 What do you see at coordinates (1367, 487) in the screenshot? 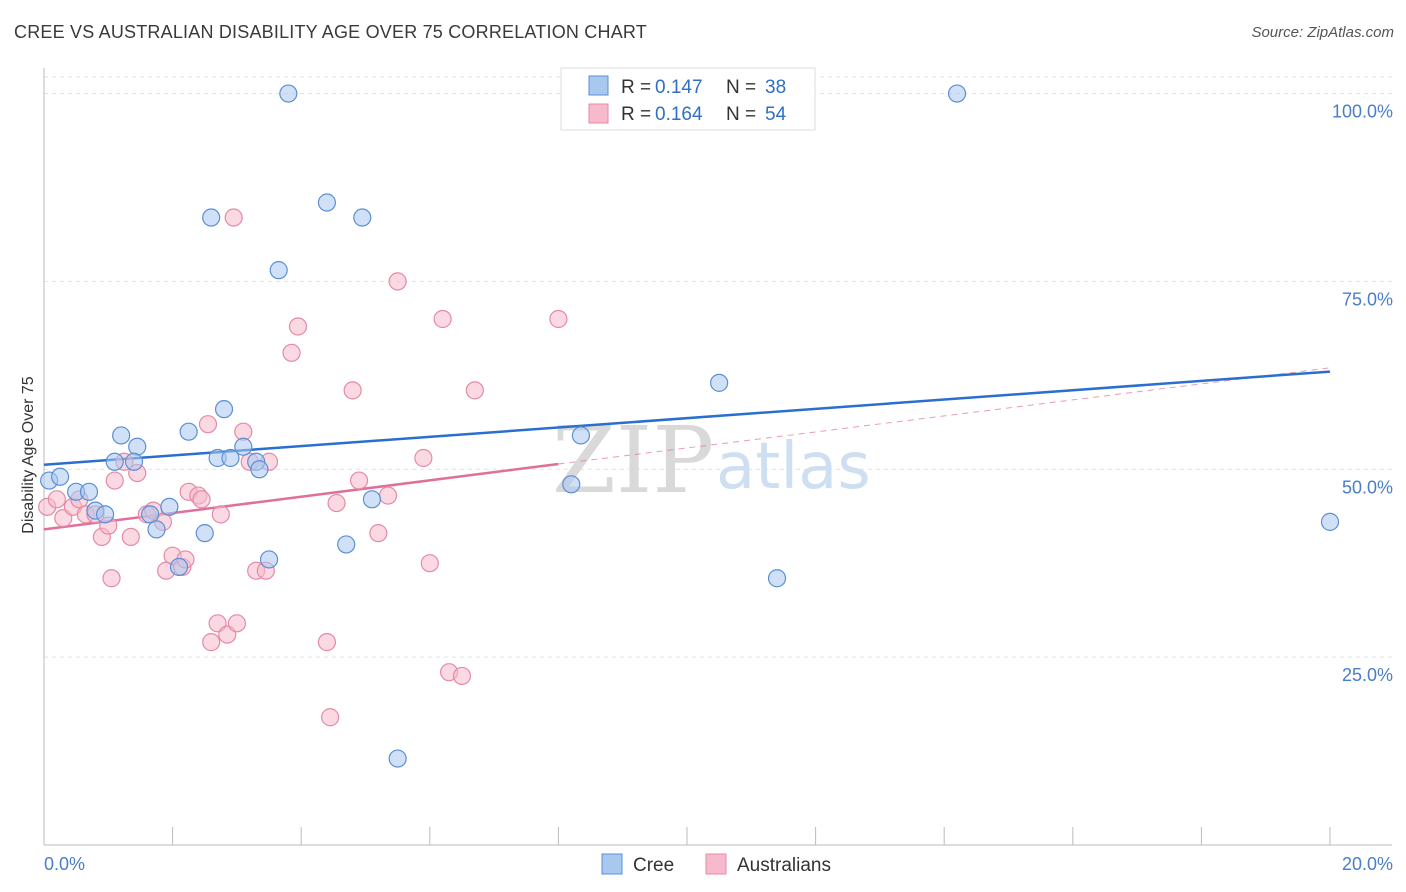
I see `y-tick-label: 50.0%` at bounding box center [1367, 487].